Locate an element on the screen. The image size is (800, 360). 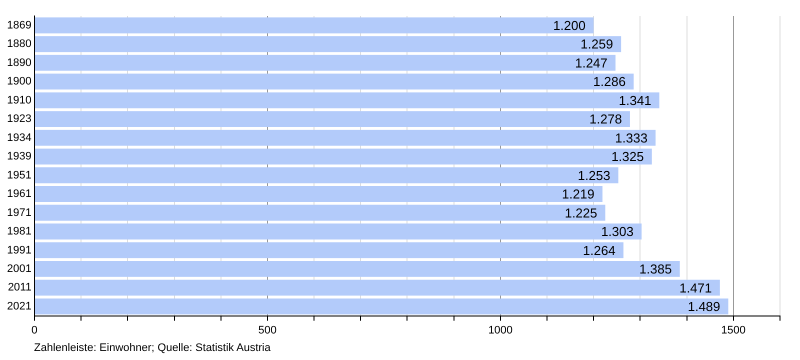
data-label: 1.253 is located at coordinates (594, 175).